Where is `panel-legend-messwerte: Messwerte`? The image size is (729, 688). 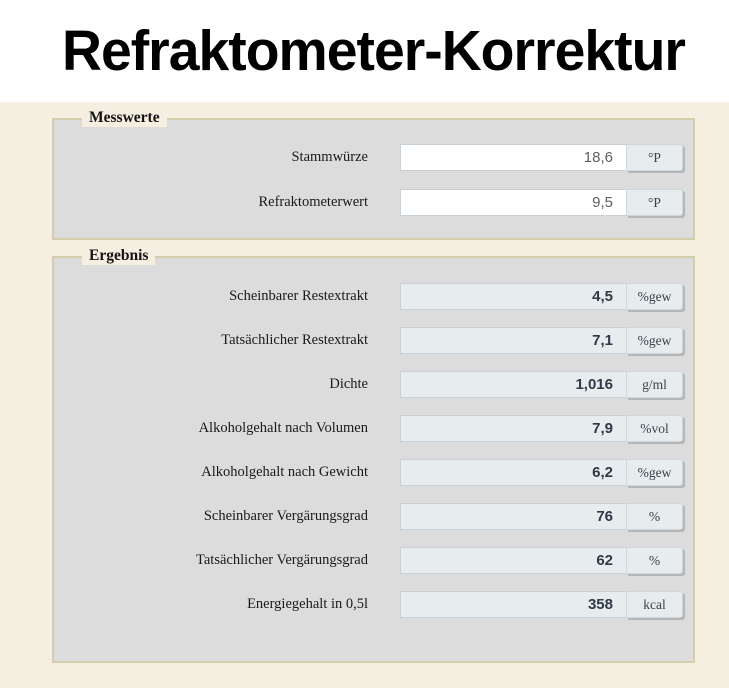 panel-legend-messwerte: Messwerte is located at coordinates (124, 118).